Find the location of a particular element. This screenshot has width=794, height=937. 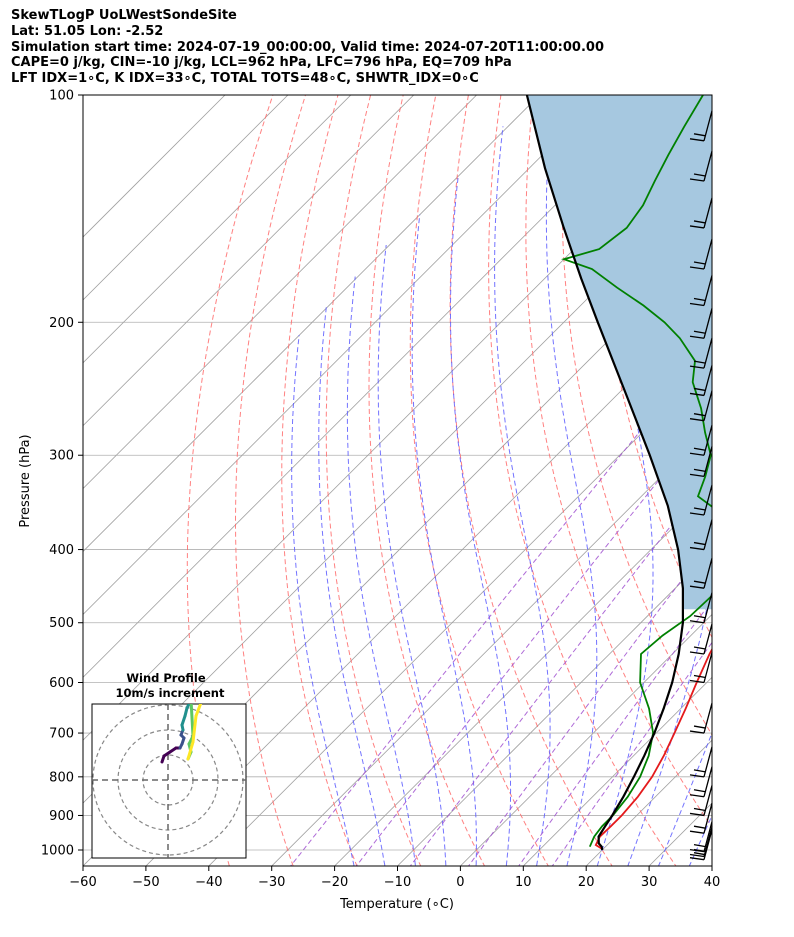

y-tick-label: 1000 is located at coordinates (57, 851).